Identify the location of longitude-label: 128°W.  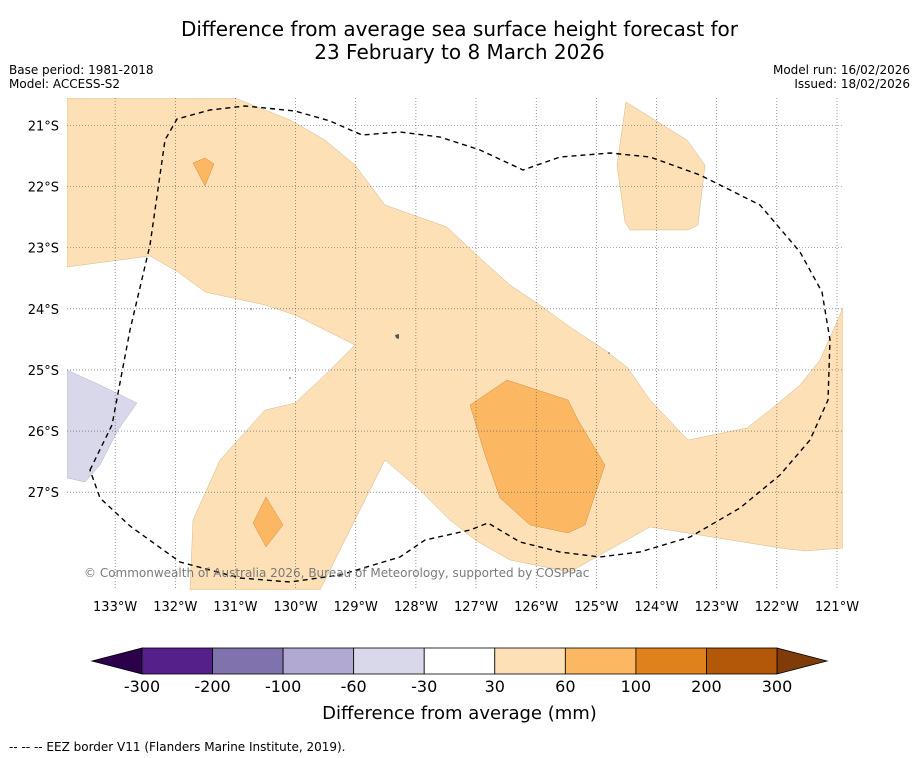
(416, 607).